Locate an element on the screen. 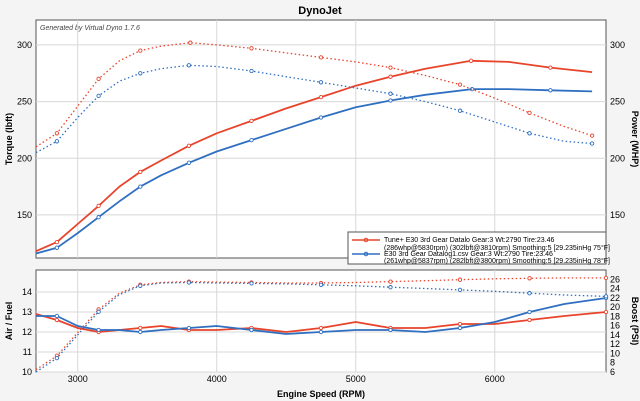 The image size is (640, 401). right-tick-label: 20 is located at coordinates (615, 307).